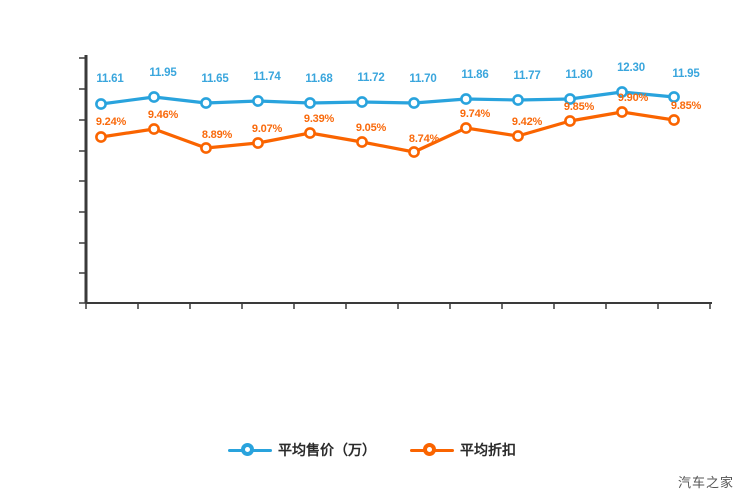 This screenshot has height=496, width=744. I want to click on price-value-label: 11.70, so click(423, 79).